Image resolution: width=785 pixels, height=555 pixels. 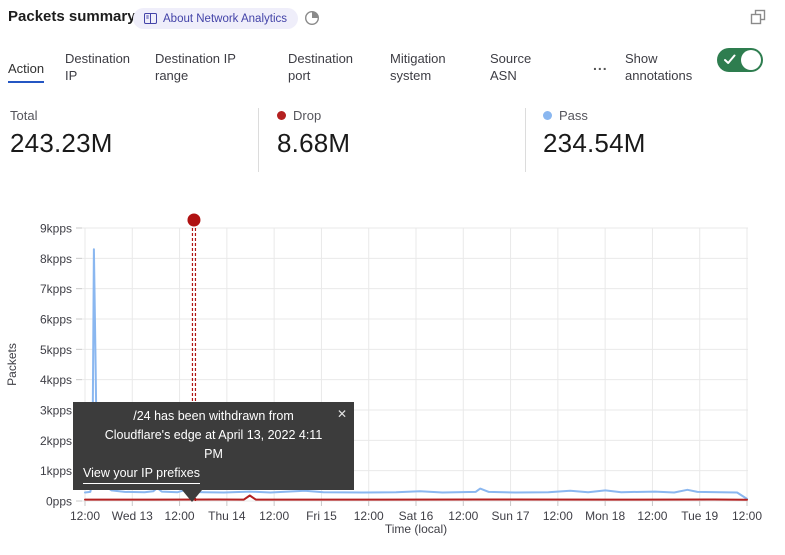 What do you see at coordinates (61, 143) in the screenshot?
I see `stat-total-value: 243.23M` at bounding box center [61, 143].